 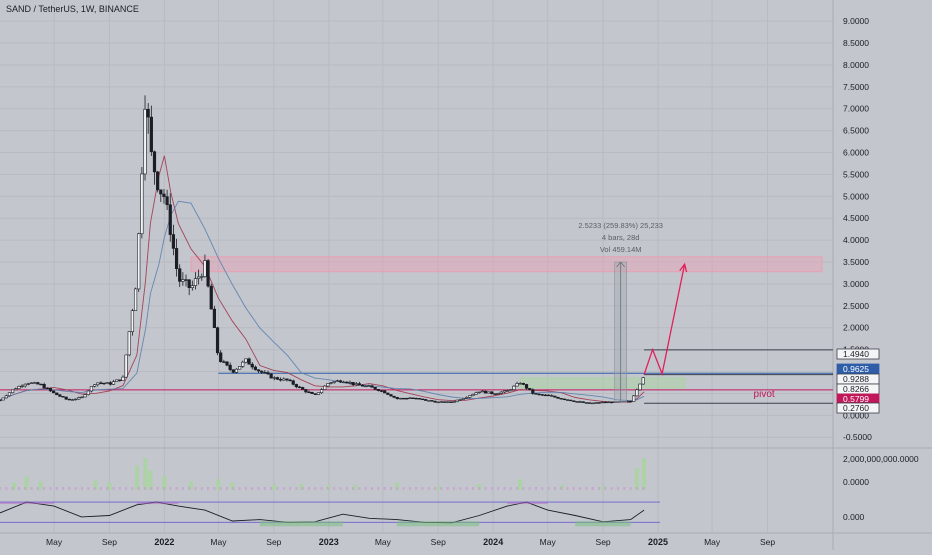 What do you see at coordinates (857, 437) in the screenshot?
I see `price-tick-label: -0.5000` at bounding box center [857, 437].